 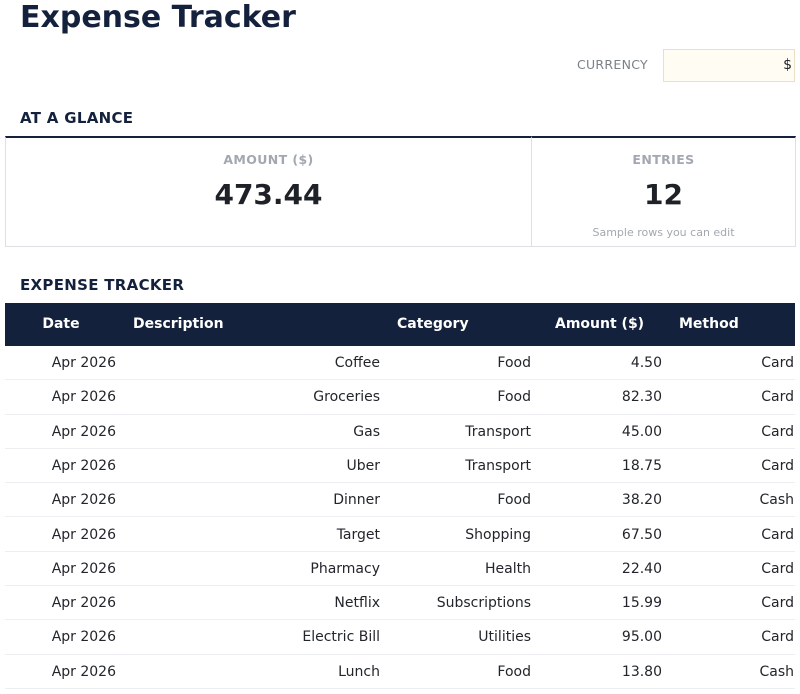 I want to click on table-cell: Gas, so click(x=366, y=431).